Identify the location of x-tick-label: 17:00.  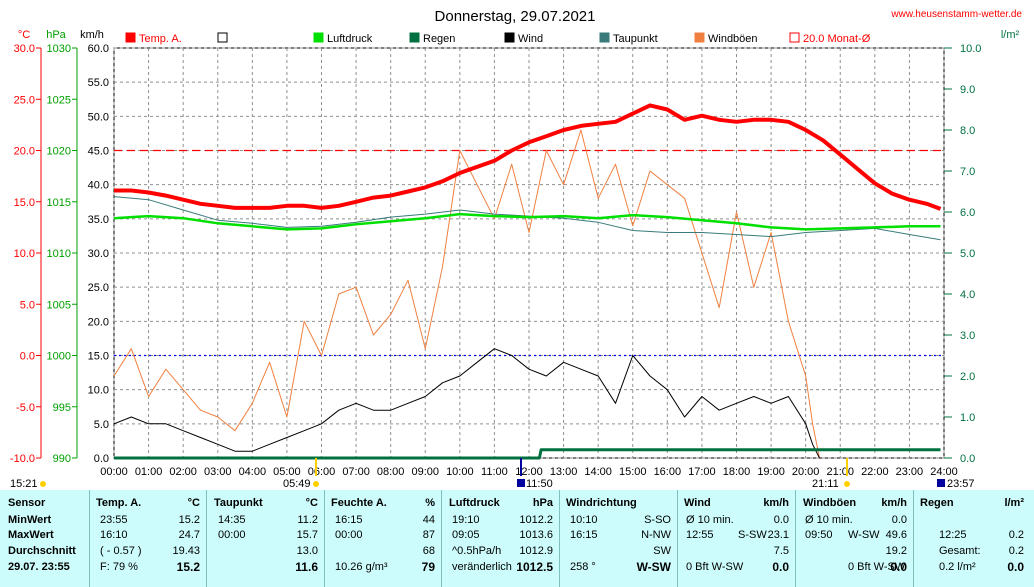
(702, 472).